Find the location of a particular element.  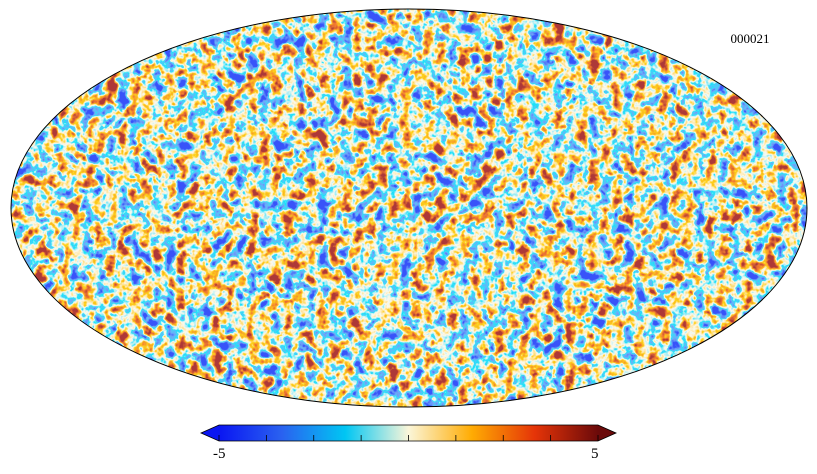

colorbar-min-arrow is located at coordinates (210, 433).